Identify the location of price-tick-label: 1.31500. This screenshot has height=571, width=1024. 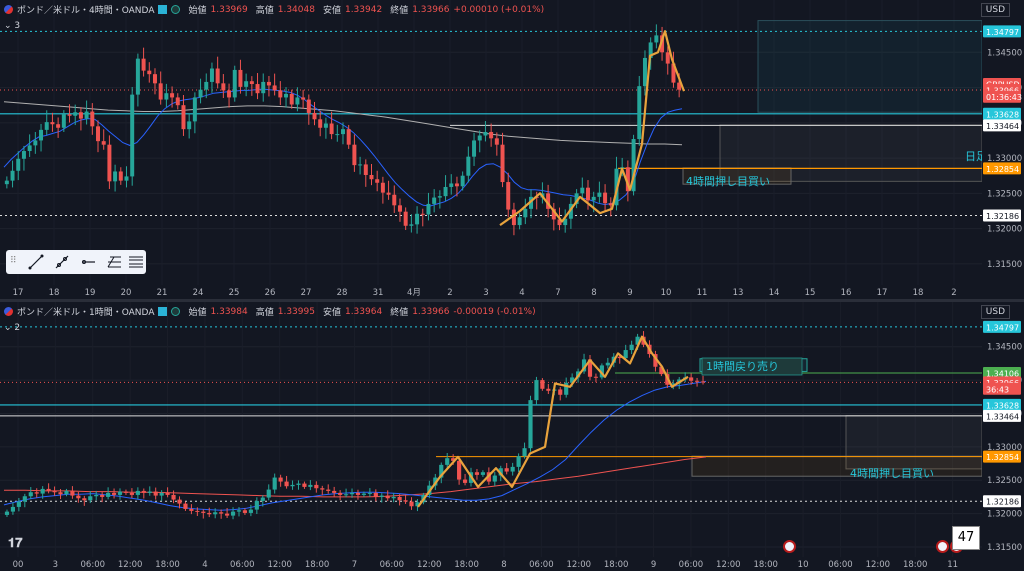
(1004, 548).